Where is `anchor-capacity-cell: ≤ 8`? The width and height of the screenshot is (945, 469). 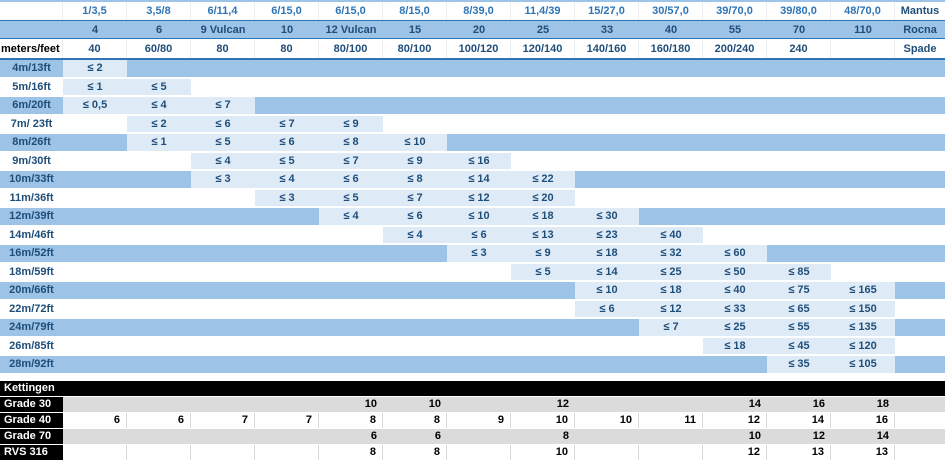 anchor-capacity-cell: ≤ 8 is located at coordinates (351, 142).